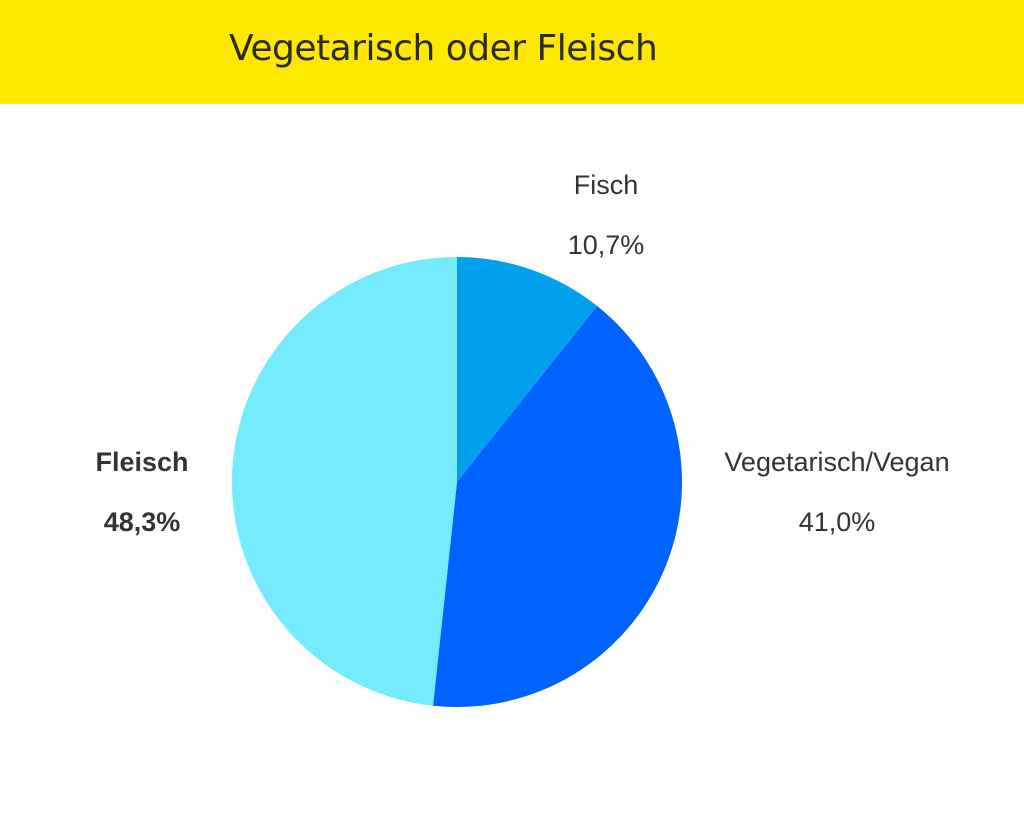  I want to click on slice-label: Fisch, so click(606, 185).